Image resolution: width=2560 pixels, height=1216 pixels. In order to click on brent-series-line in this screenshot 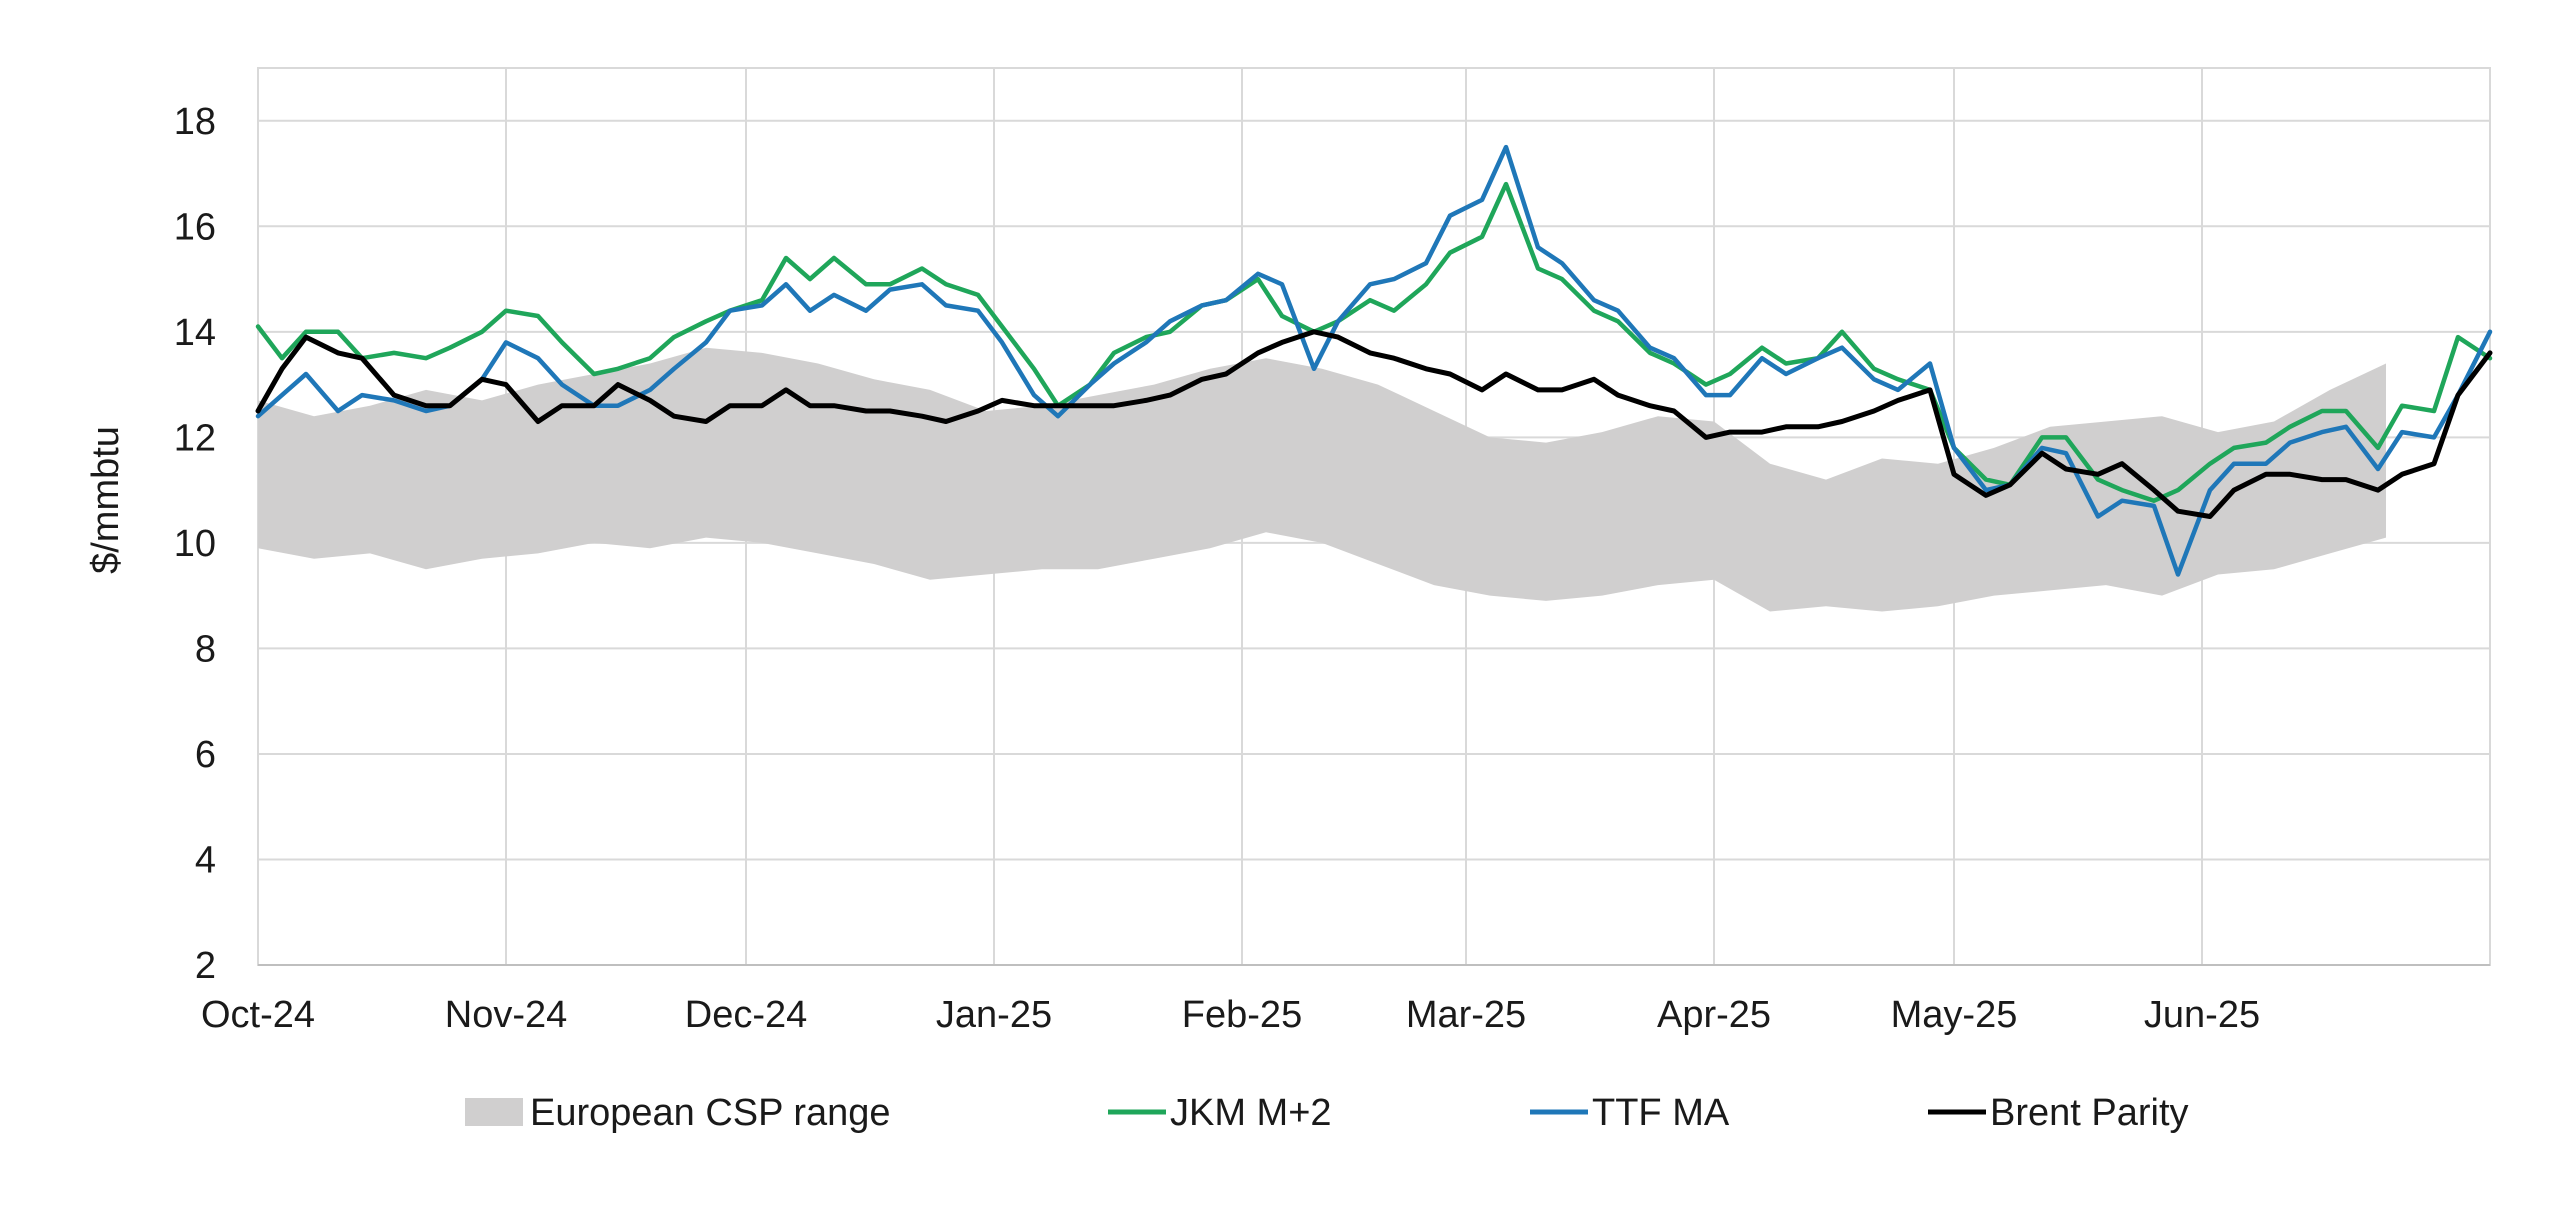, I will do `click(1374, 424)`.